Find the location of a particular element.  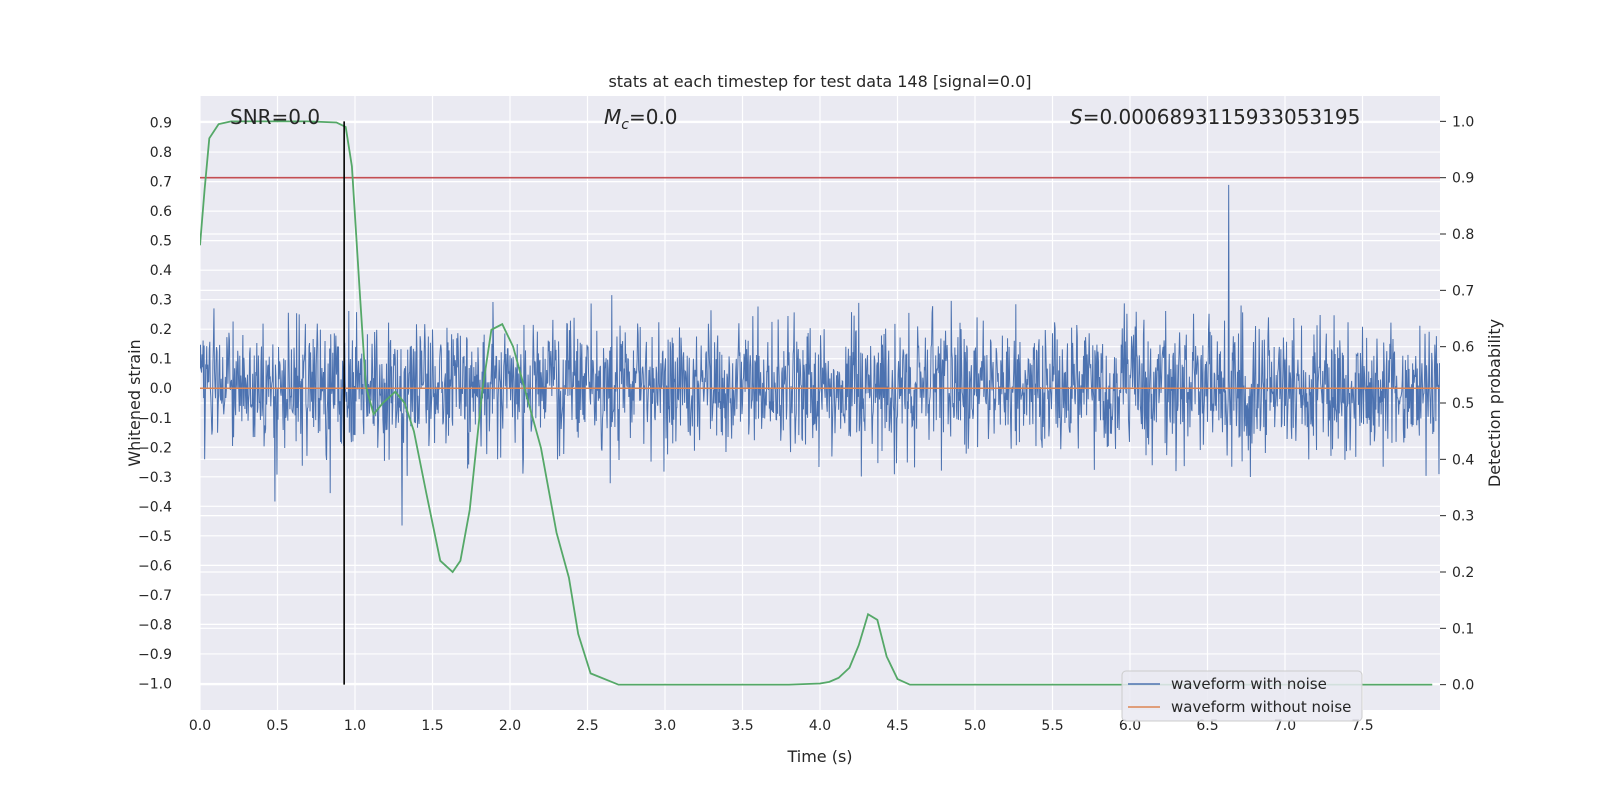

y-left-tick-label: 0.0 is located at coordinates (161, 389).